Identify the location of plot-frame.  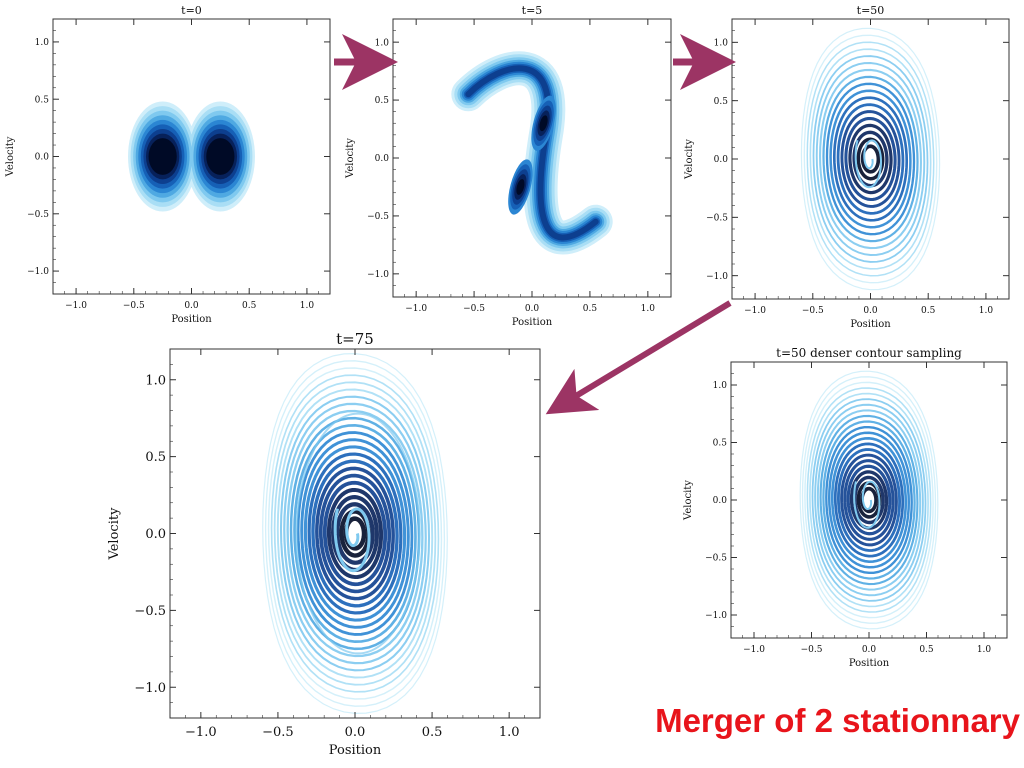
(869, 500).